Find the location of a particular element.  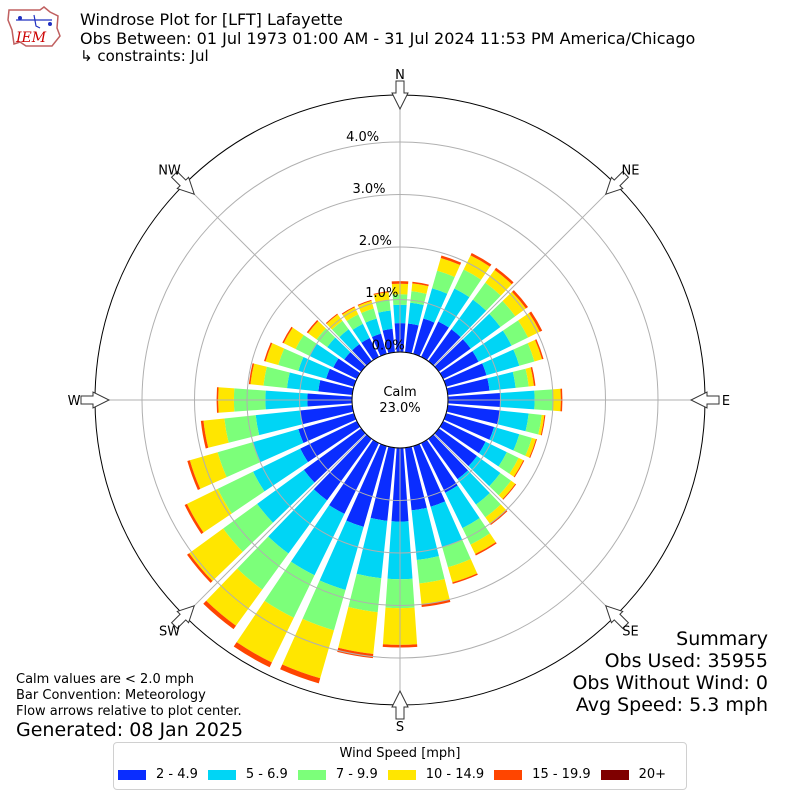

summary-obs-without-wind: Obs Without Wind: 0 is located at coordinates (670, 683).